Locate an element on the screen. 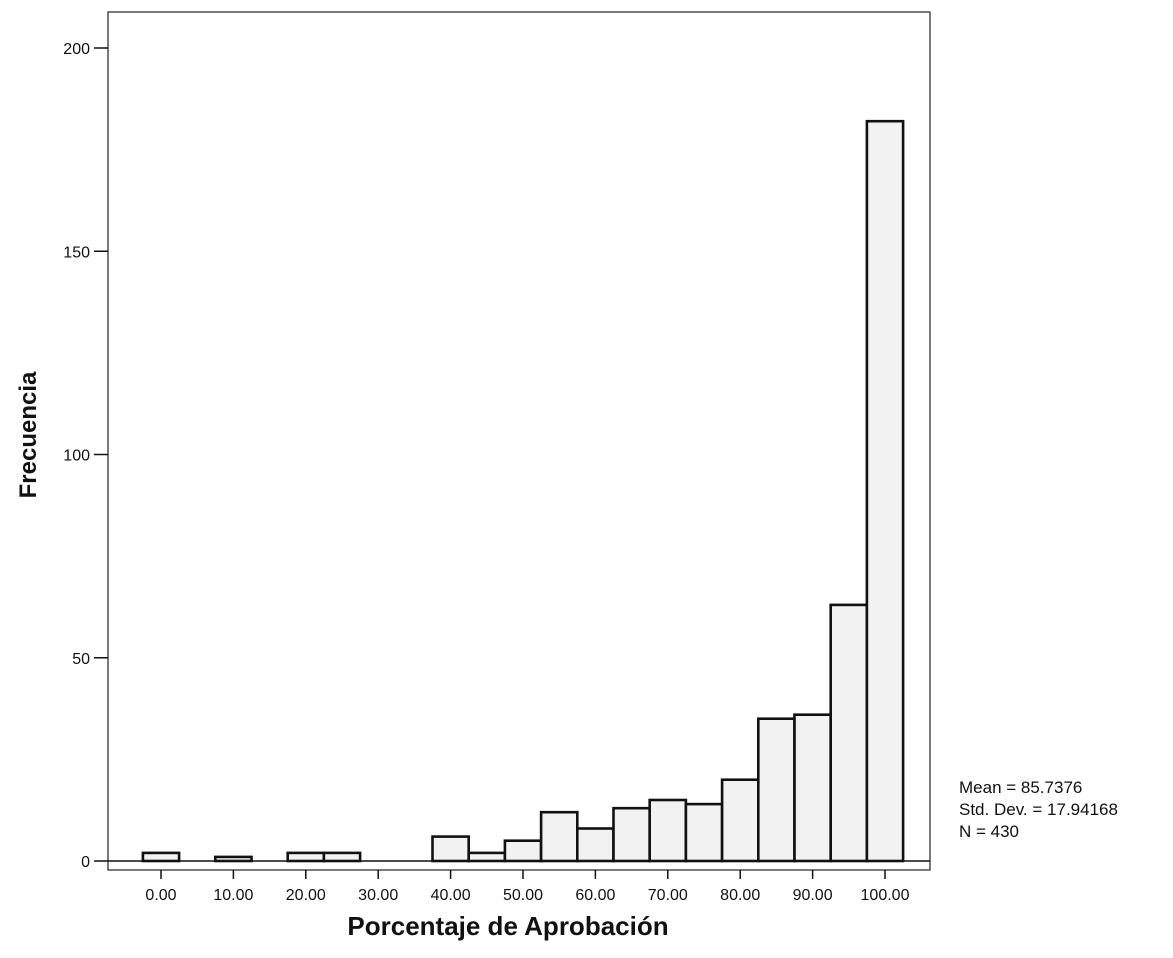 The width and height of the screenshot is (1173, 958). x-tick-label-5: 50.00 is located at coordinates (523, 895).